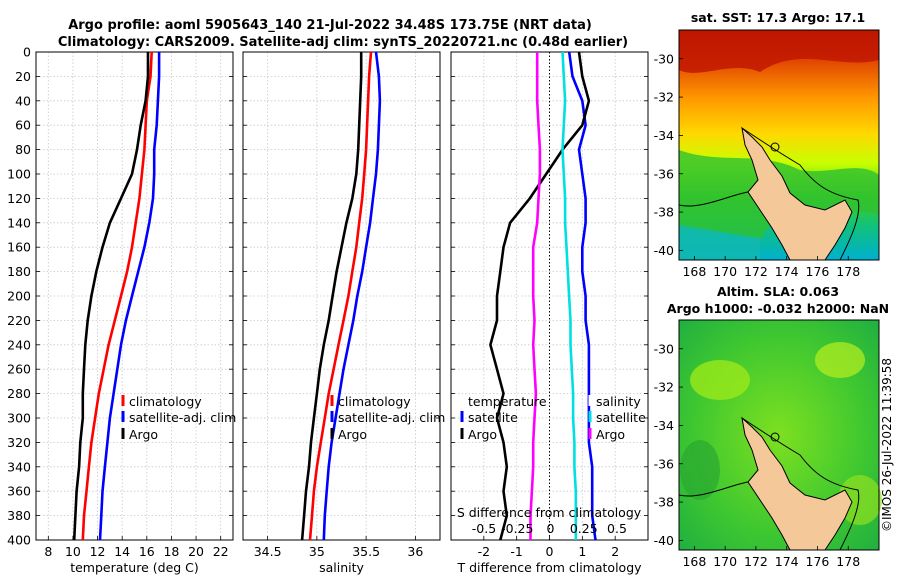 The height and width of the screenshot is (580, 900). What do you see at coordinates (664, 387) in the screenshot?
I see `sla-ytick-label: -32` at bounding box center [664, 387].